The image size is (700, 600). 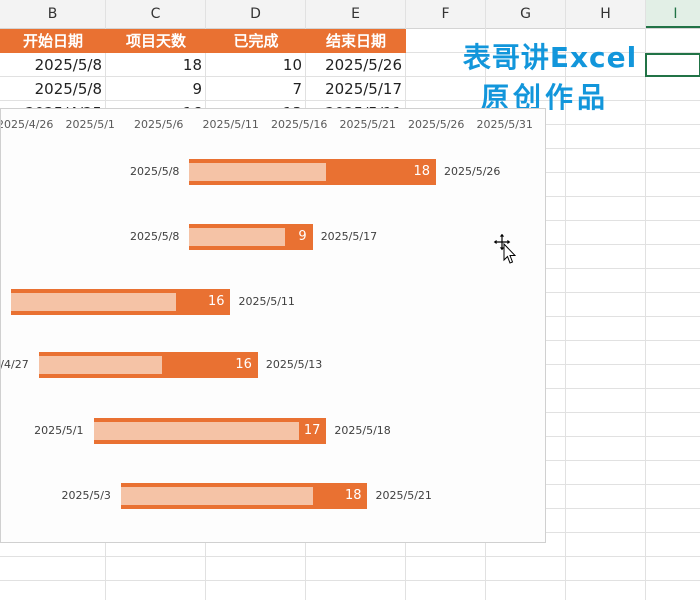 What do you see at coordinates (362, 431) in the screenshot?
I see `end-date-label: 2025/5/18` at bounding box center [362, 431].